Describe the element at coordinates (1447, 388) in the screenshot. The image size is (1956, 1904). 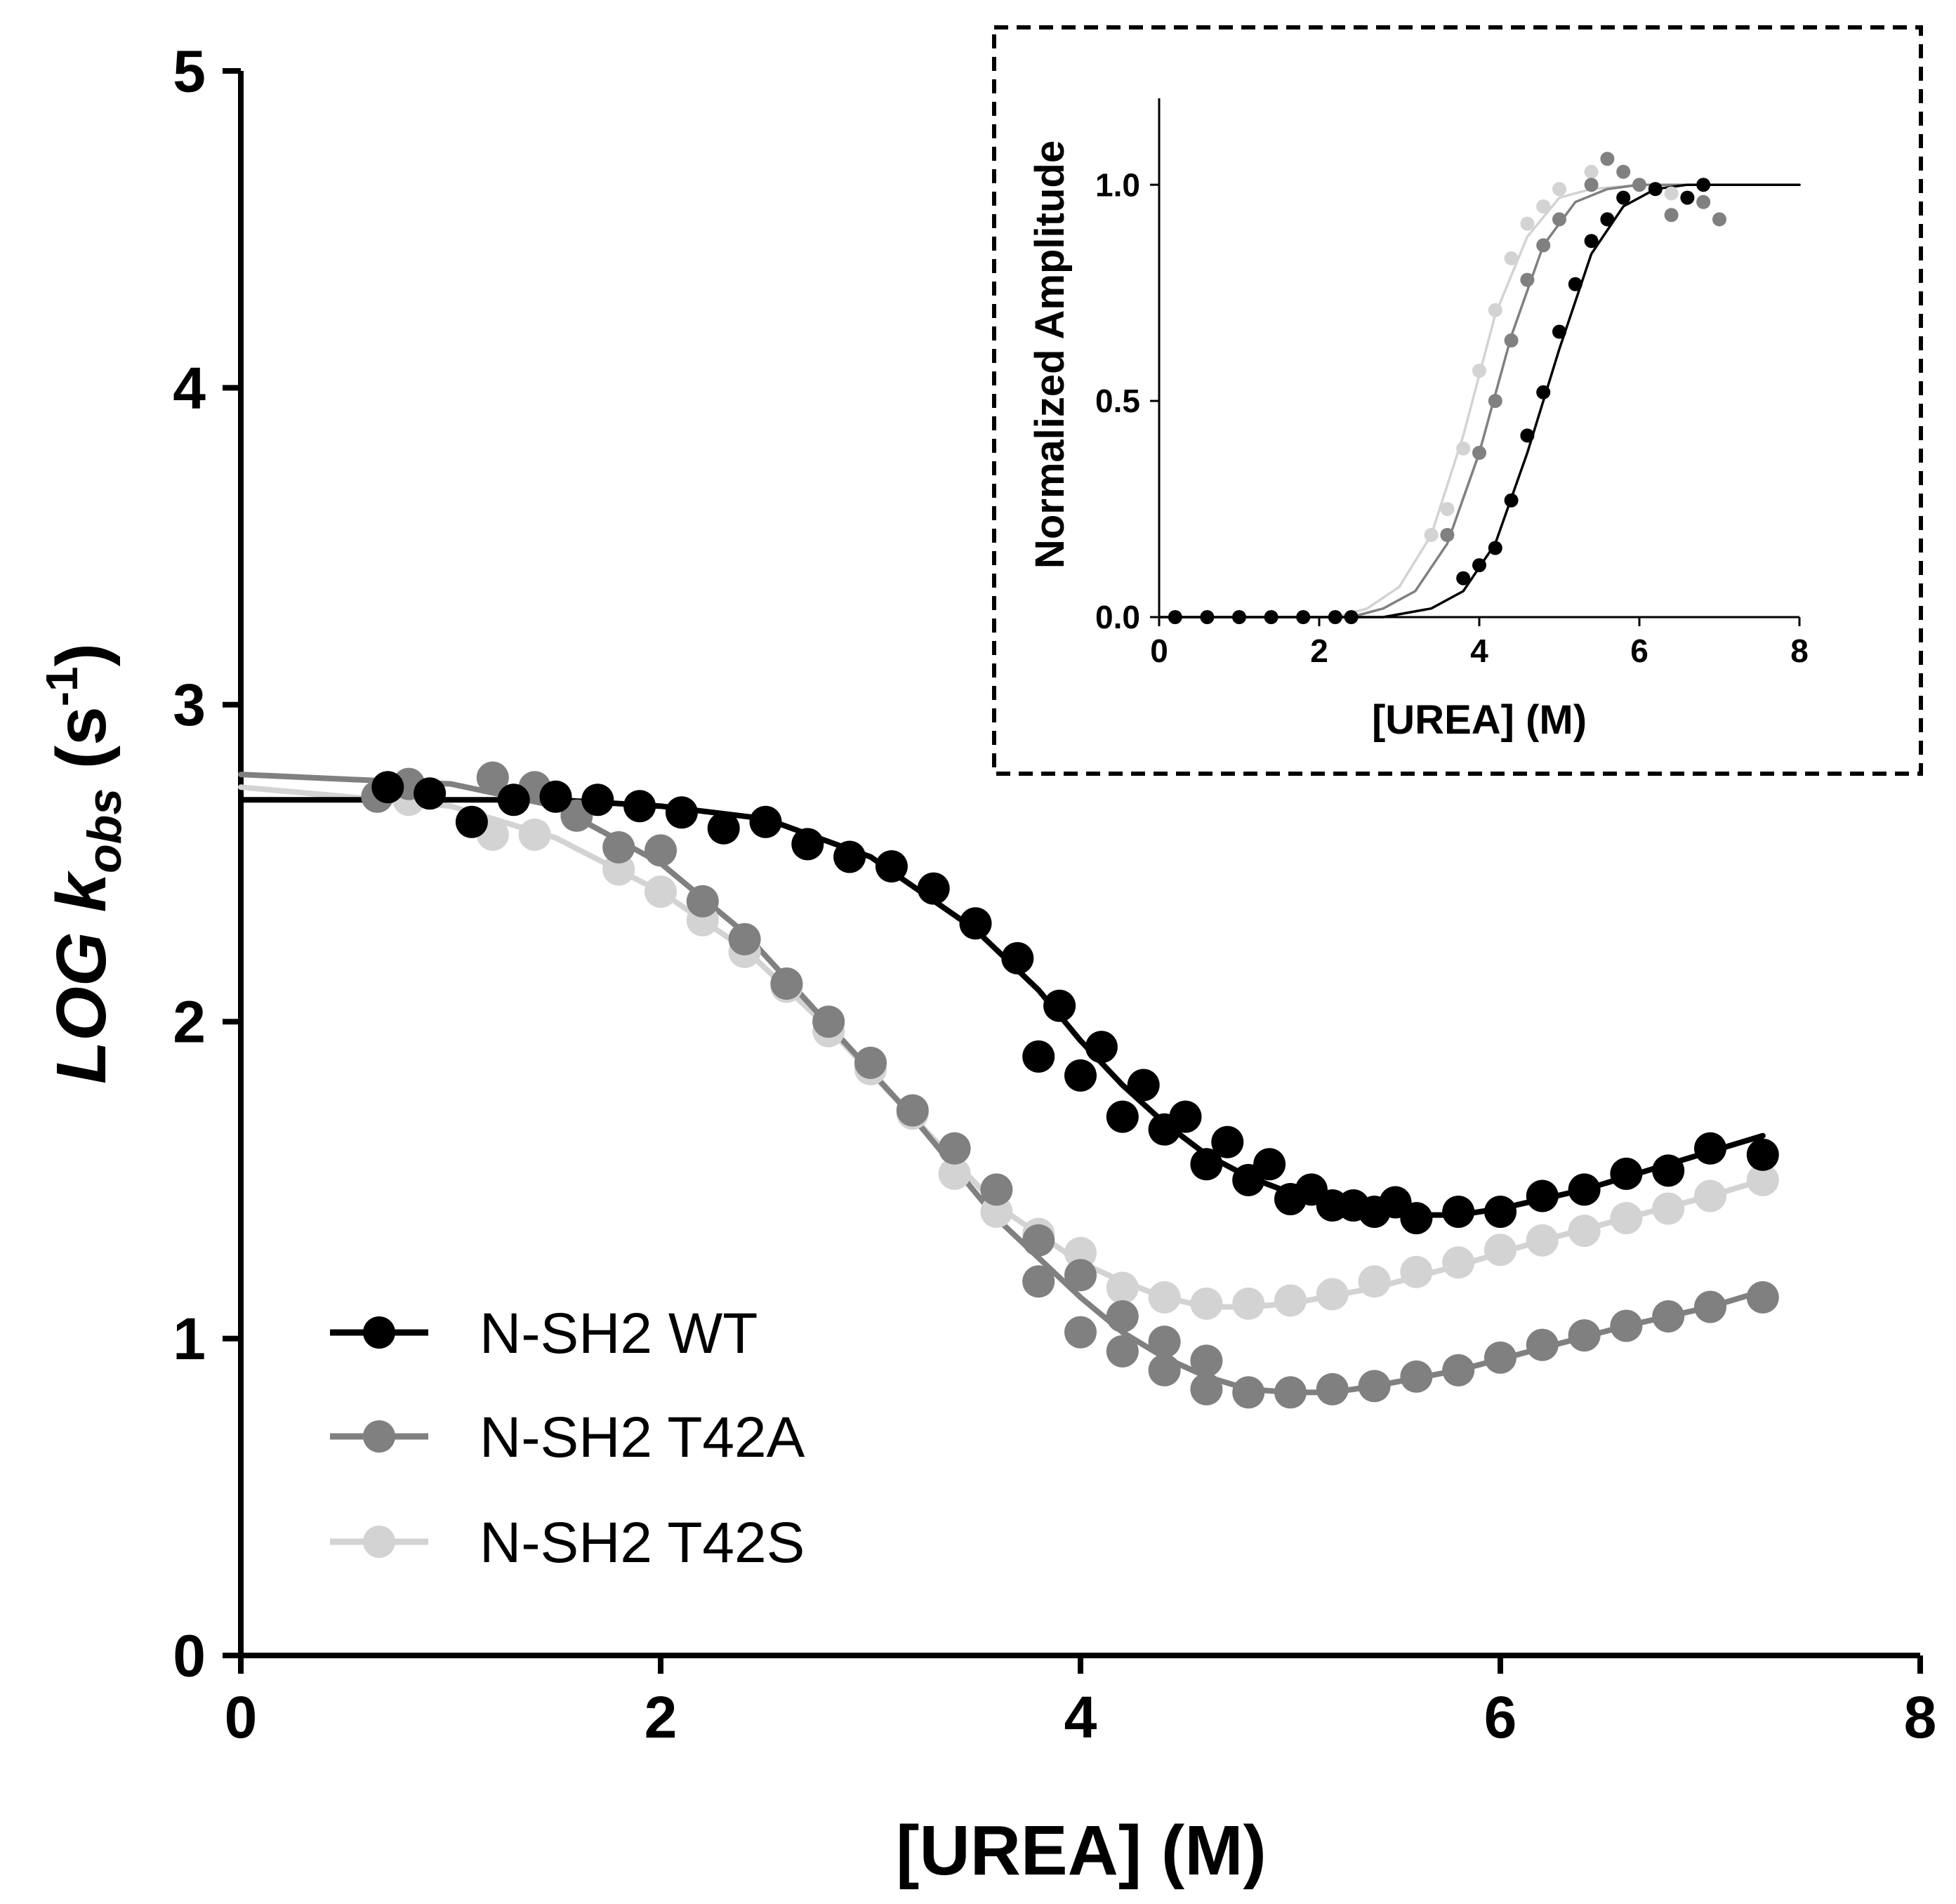
I see `inset-data-points` at that location.